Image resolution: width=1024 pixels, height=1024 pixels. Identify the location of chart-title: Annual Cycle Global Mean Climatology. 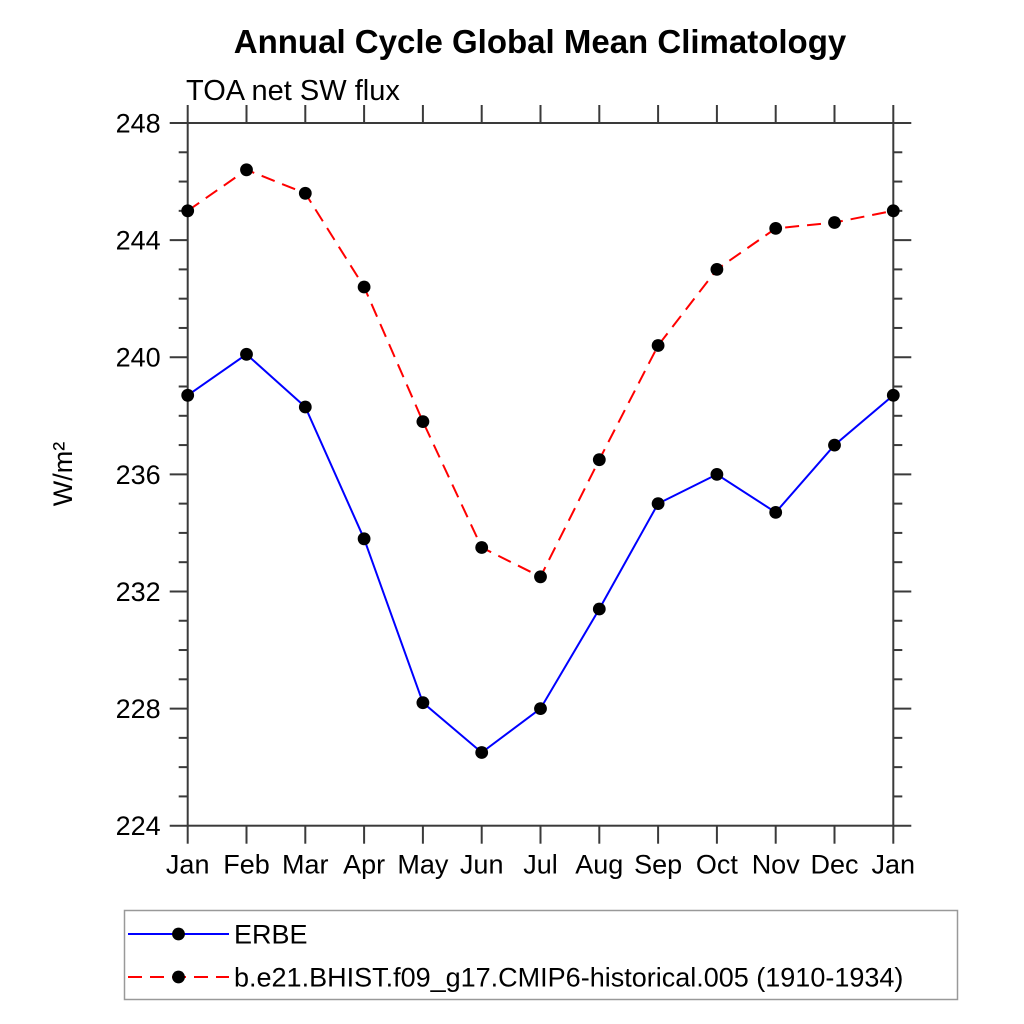
(540, 41).